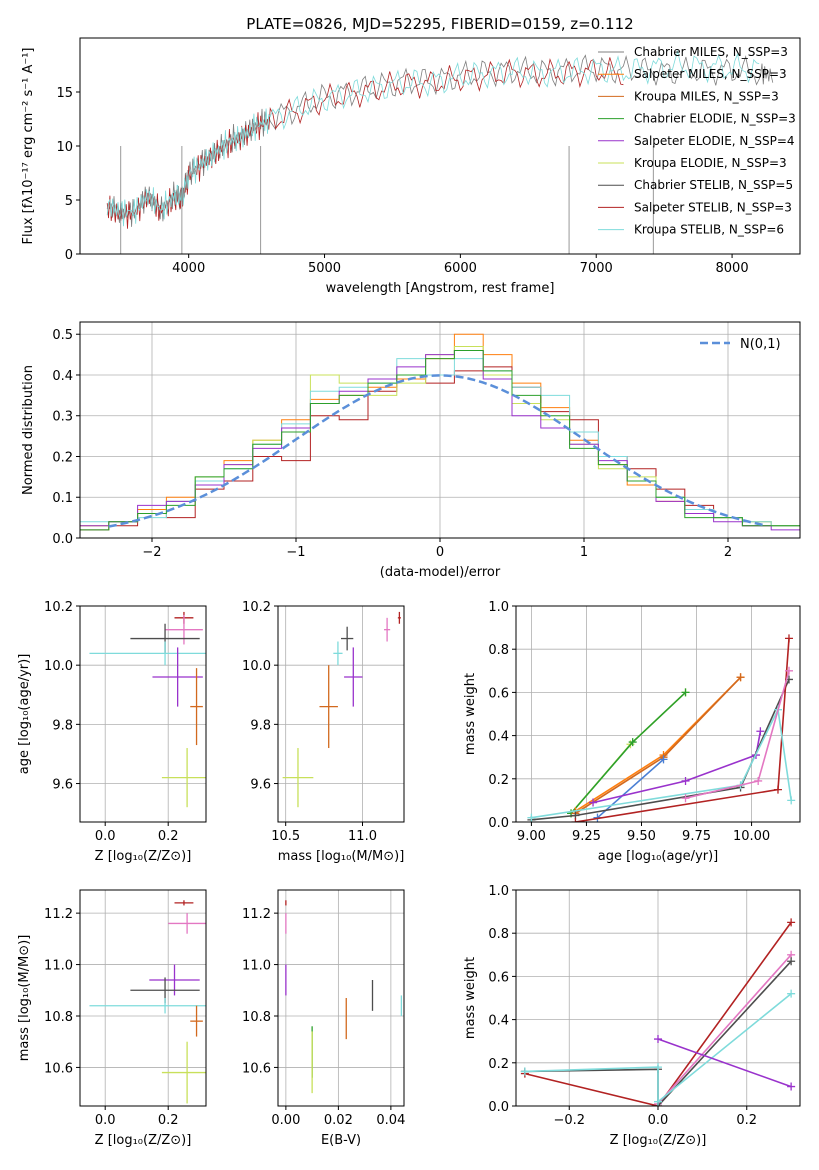 The image size is (819, 1170). Describe the element at coordinates (641, 836) in the screenshot. I see `x-tick-label: 9.50` at that location.